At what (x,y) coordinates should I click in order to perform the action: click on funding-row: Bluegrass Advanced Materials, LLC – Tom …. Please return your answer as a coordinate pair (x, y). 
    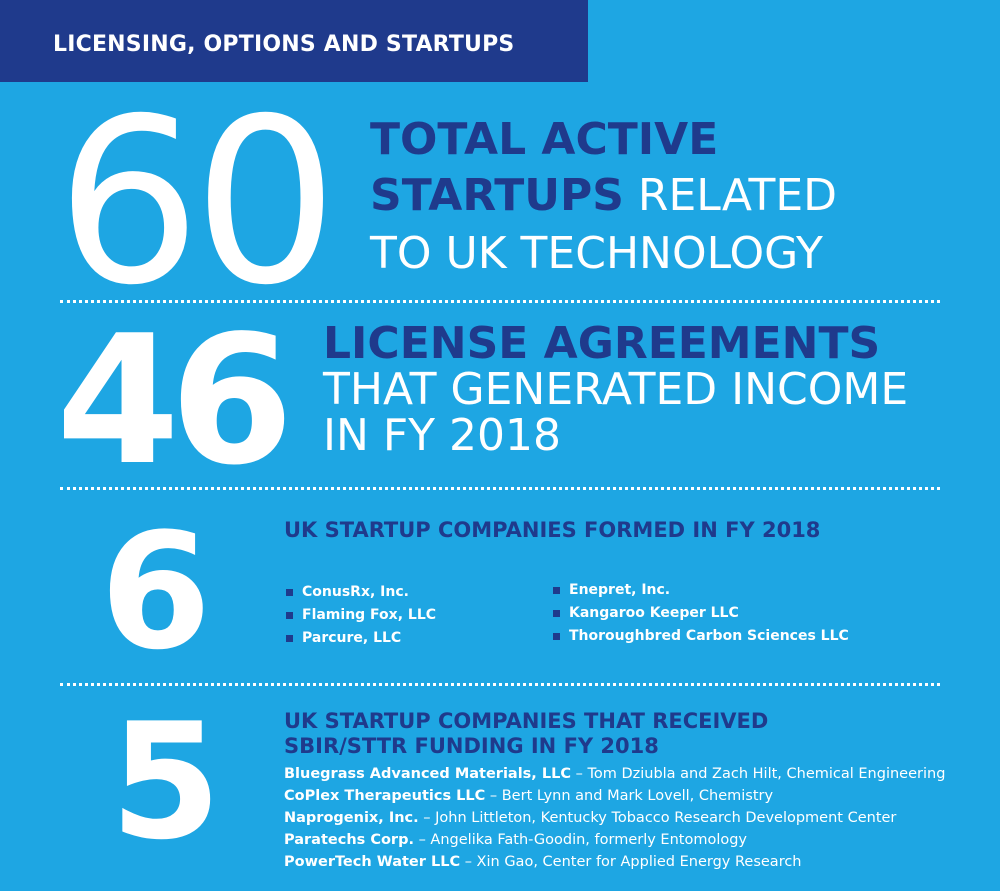
    Looking at the image, I should click on (614, 774).